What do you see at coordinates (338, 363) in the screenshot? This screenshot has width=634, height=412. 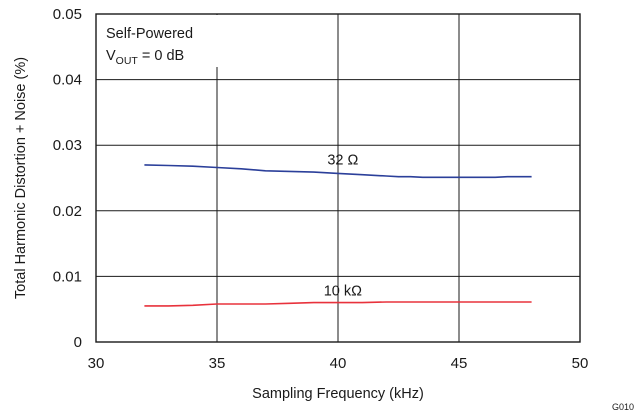 I see `x-tick-label: 40` at bounding box center [338, 363].